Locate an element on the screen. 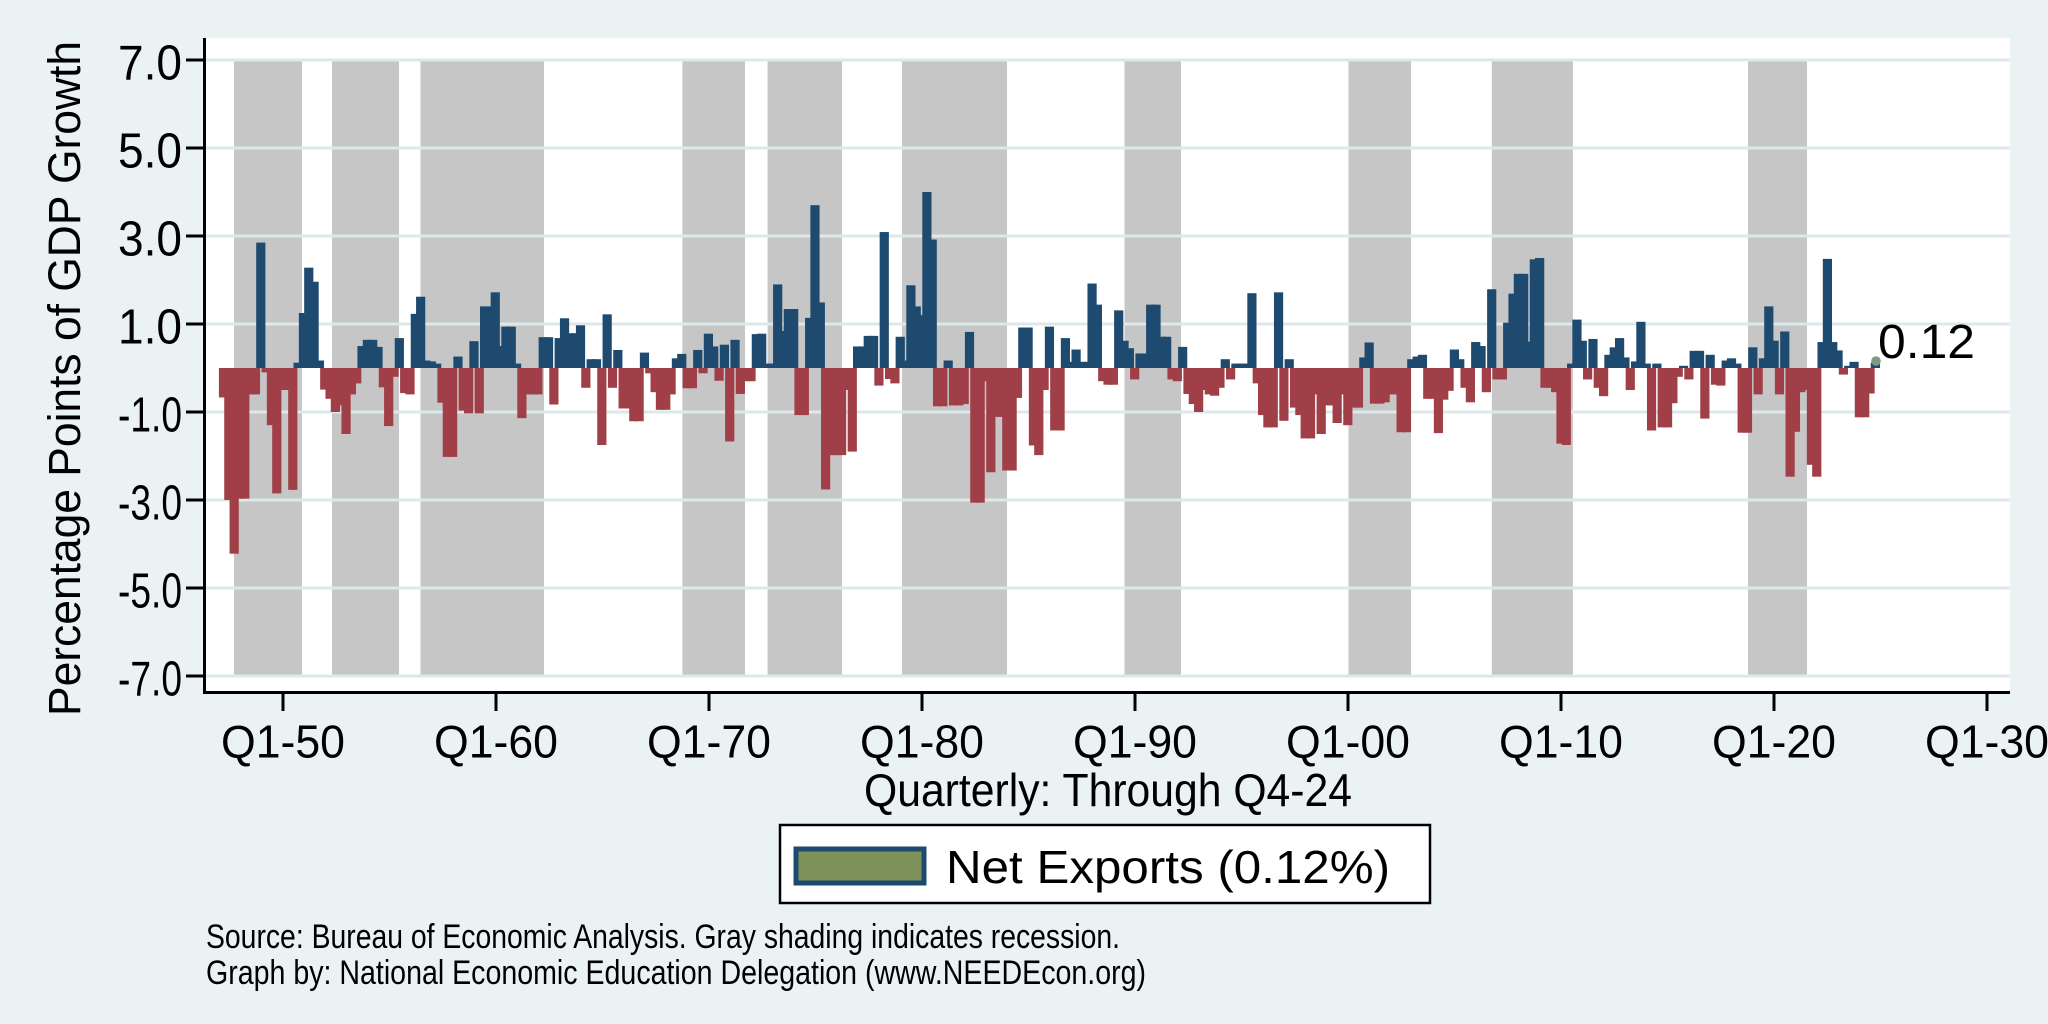 The height and width of the screenshot is (1024, 2048). svg-text: -3.0 is located at coordinates (150, 504).